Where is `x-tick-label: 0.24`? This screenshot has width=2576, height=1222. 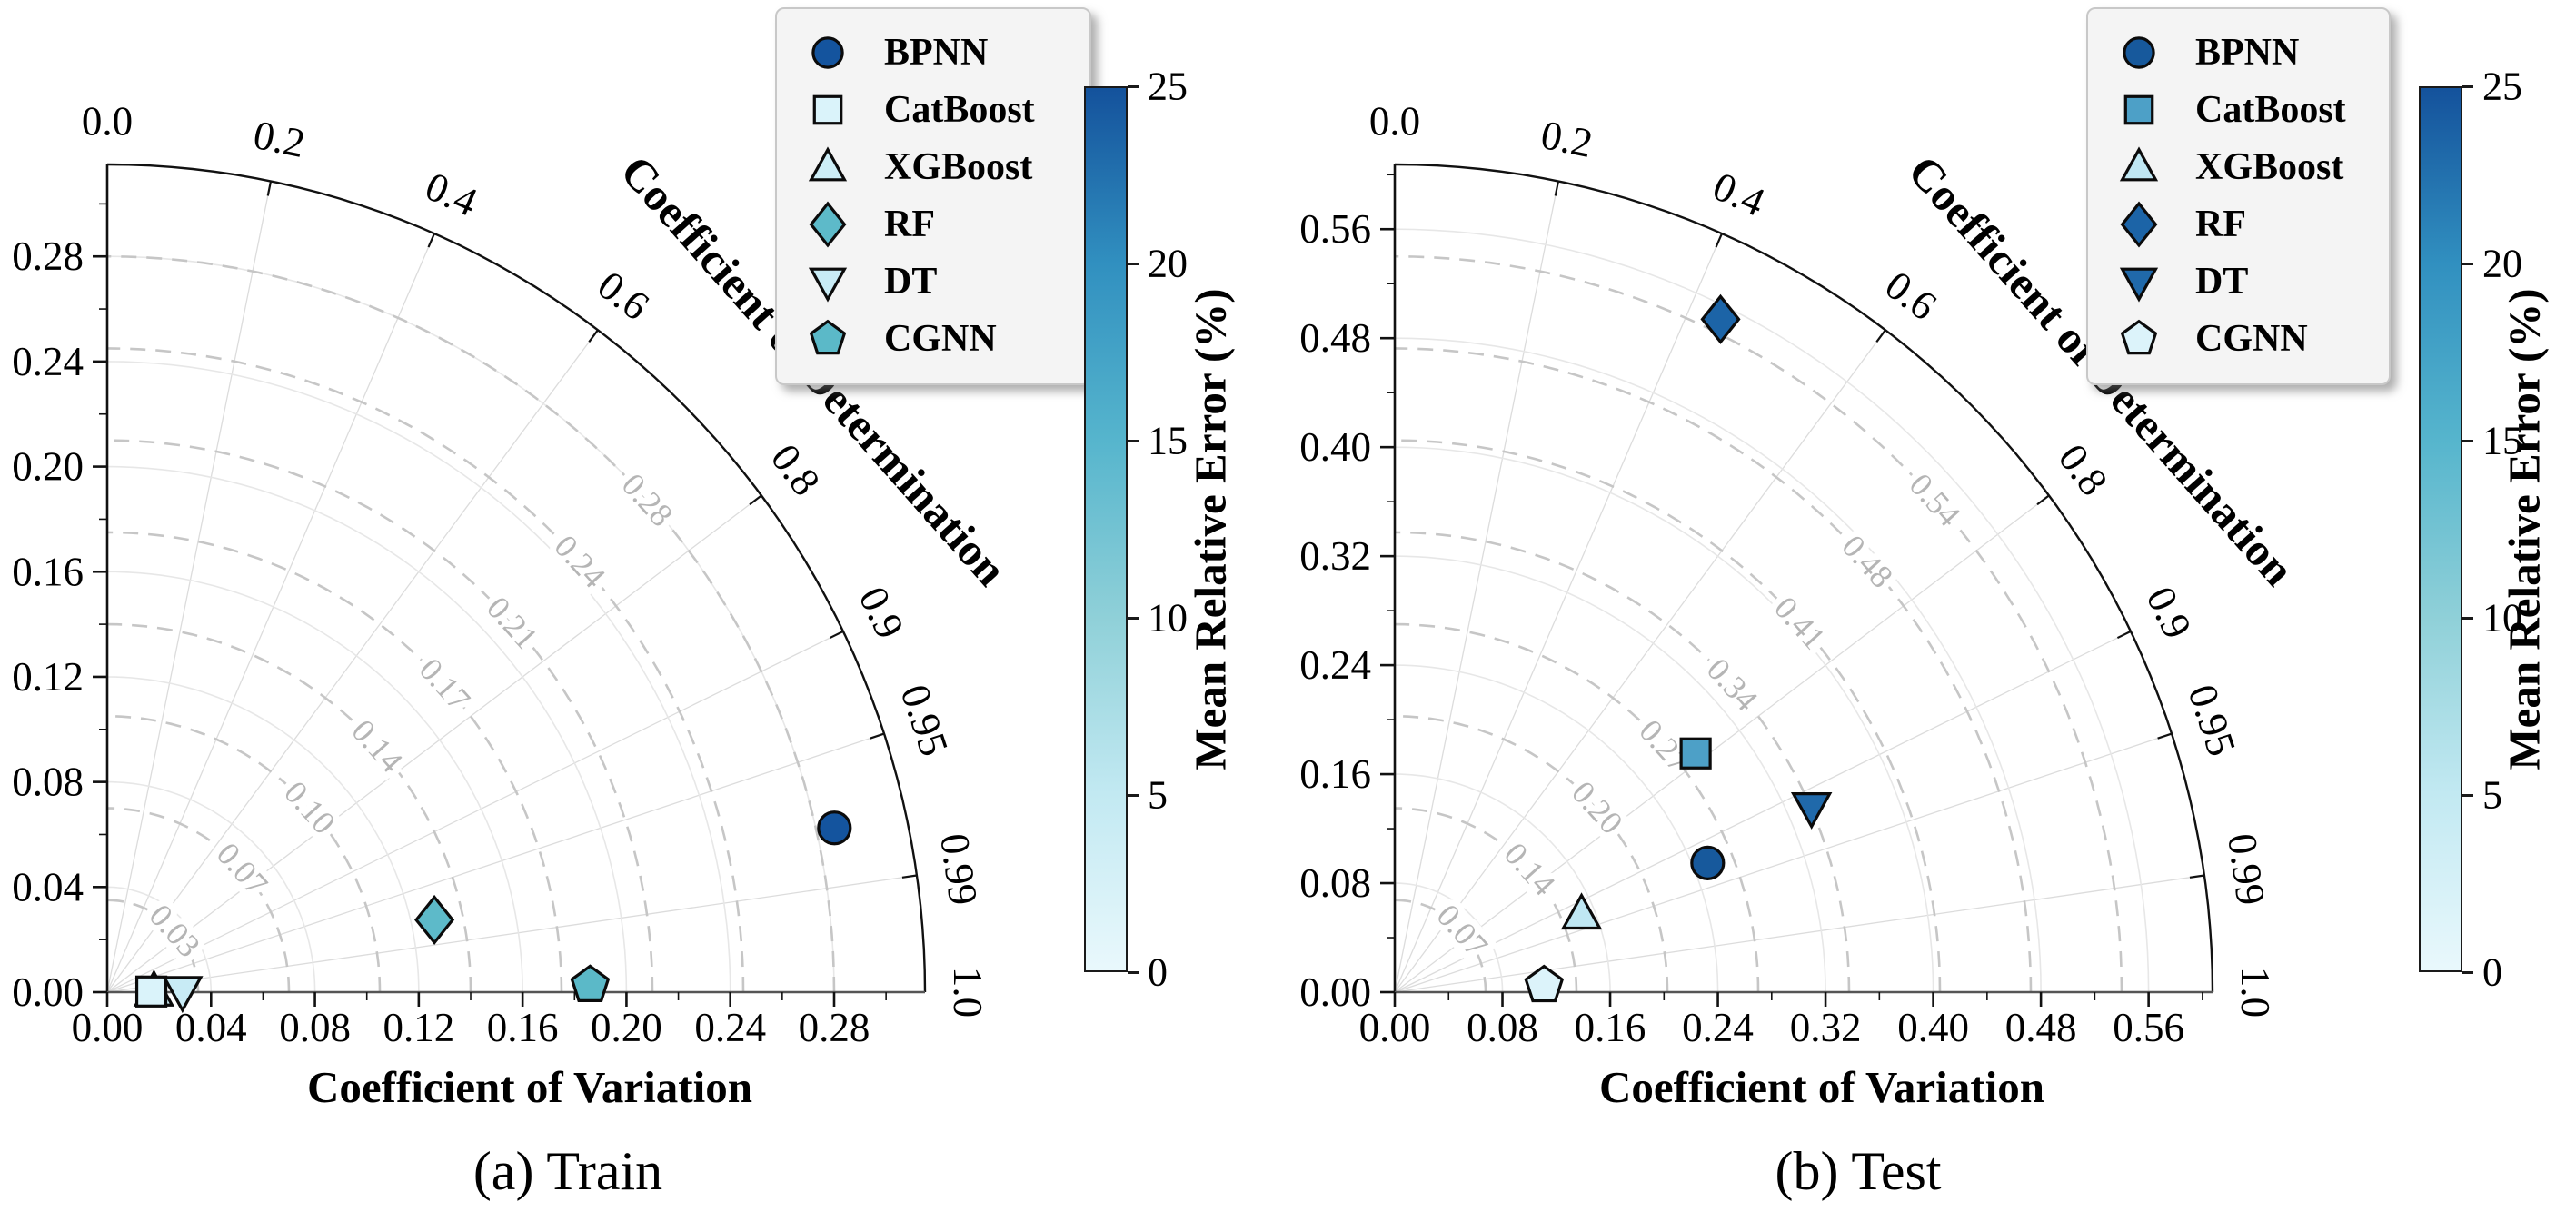 x-tick-label: 0.24 is located at coordinates (1718, 1027).